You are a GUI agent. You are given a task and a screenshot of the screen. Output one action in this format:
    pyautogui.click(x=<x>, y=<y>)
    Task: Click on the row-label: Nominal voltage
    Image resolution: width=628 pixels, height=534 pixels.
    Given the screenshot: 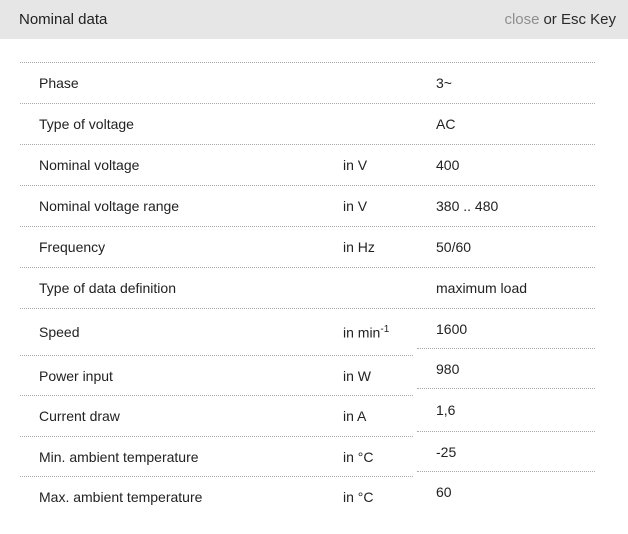 What is the action you would take?
    pyautogui.click(x=89, y=165)
    